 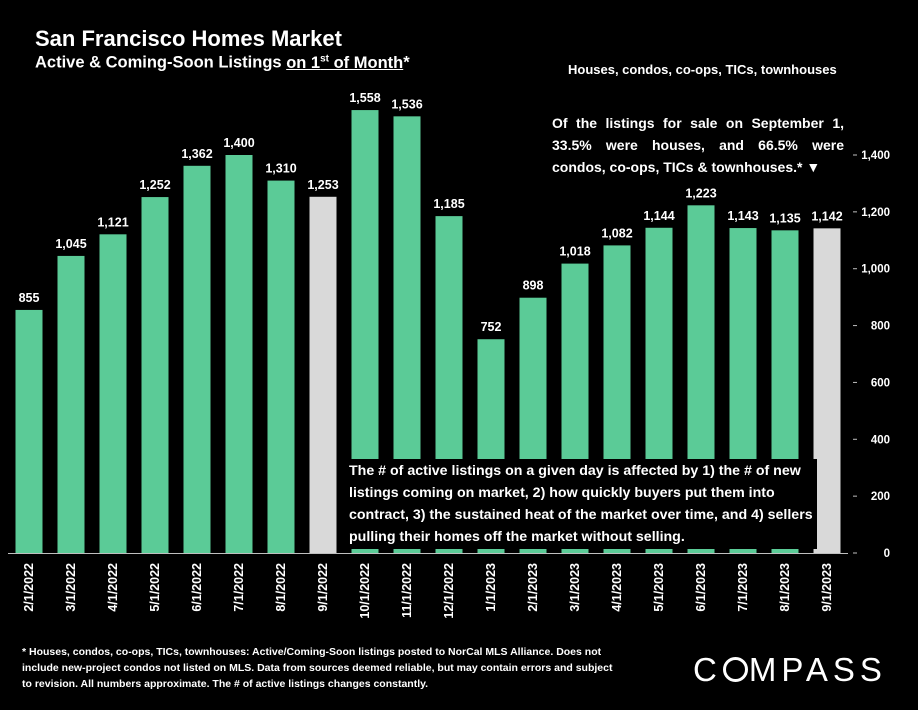 I want to click on data-label-6/1/2022: 1,362, so click(x=196, y=154).